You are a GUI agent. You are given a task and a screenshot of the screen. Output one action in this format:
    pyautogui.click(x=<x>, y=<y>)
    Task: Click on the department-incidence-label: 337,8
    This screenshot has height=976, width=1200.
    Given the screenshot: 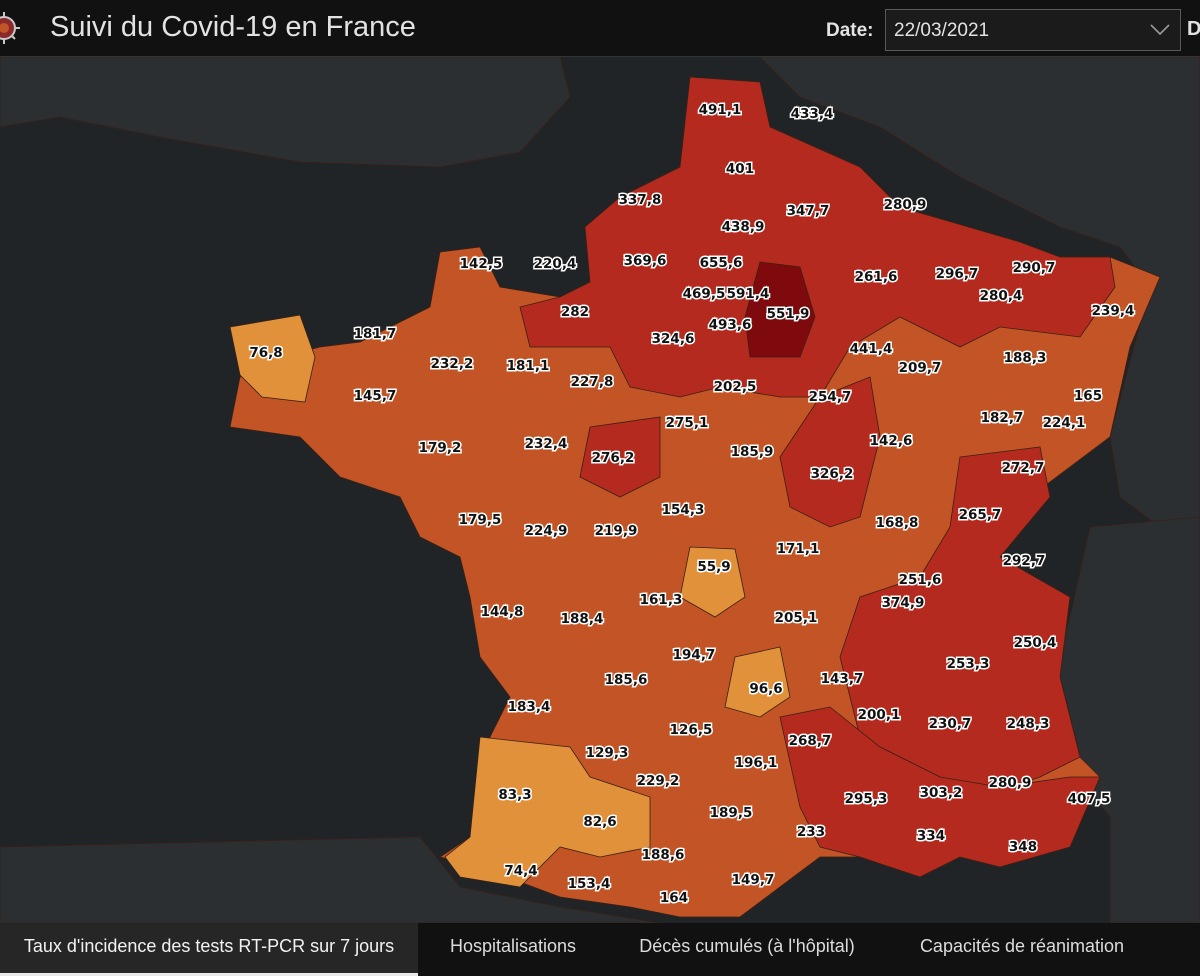 What is the action you would take?
    pyautogui.click(x=640, y=200)
    